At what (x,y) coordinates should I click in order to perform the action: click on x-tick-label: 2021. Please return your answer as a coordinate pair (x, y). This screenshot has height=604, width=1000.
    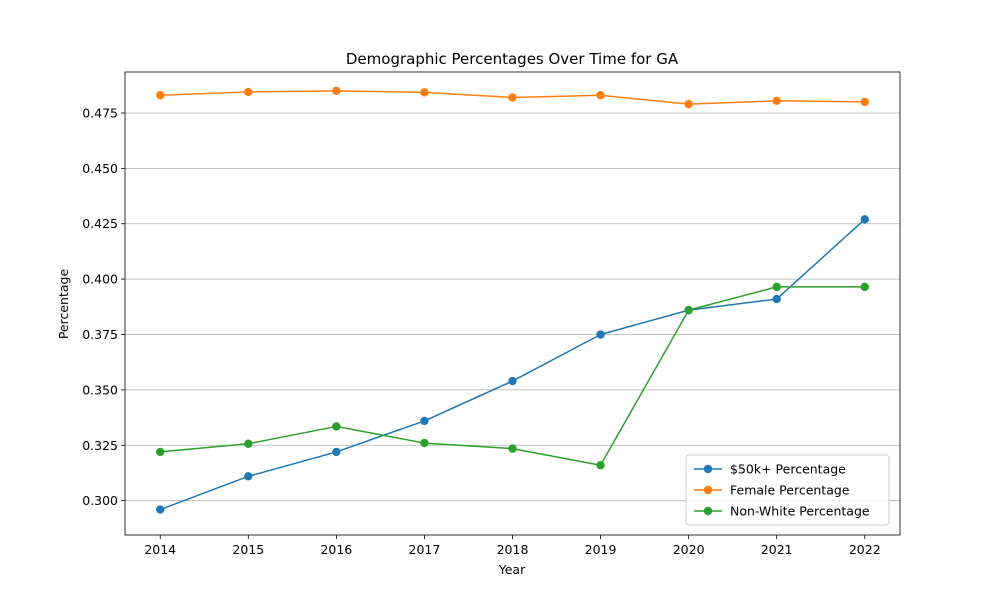
    Looking at the image, I should click on (777, 549).